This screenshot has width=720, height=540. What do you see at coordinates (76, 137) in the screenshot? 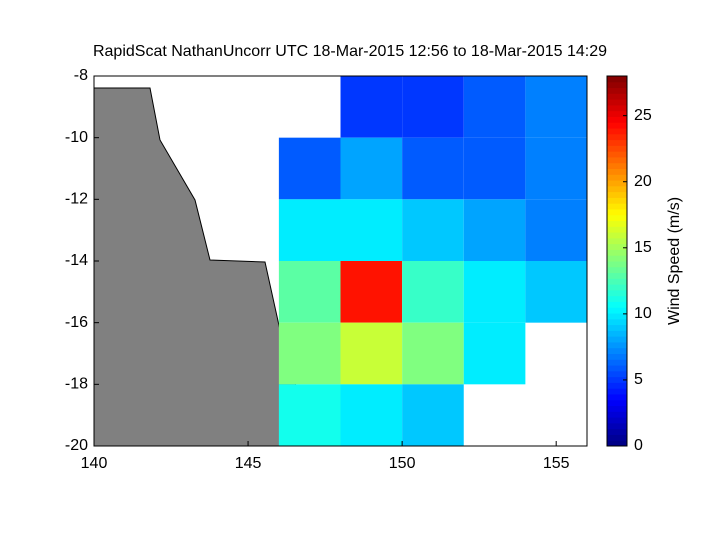
I see `y-tick-label: -10` at bounding box center [76, 137].